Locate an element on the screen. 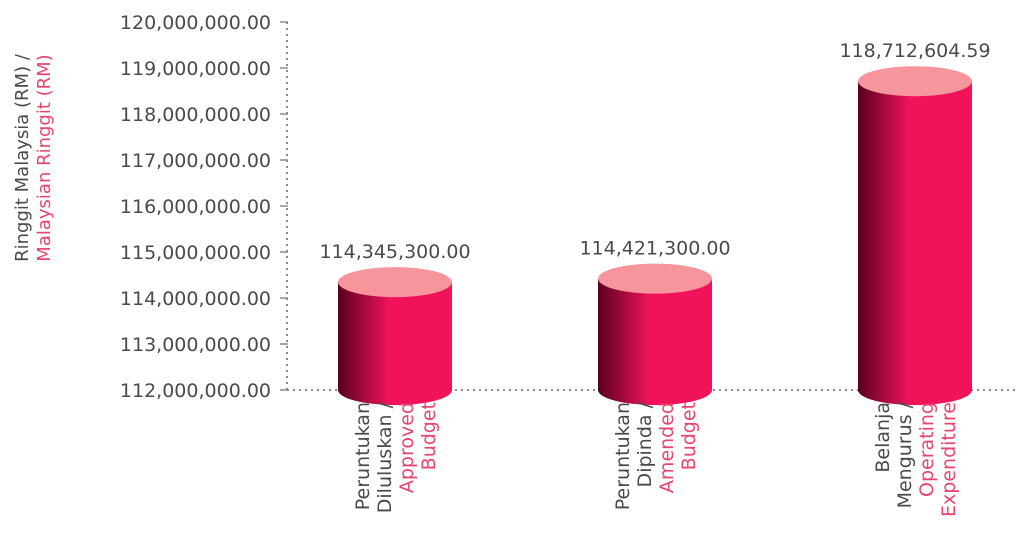 Image resolution: width=1020 pixels, height=544 pixels. bar-value-label: 118,712,604.59 is located at coordinates (914, 51).